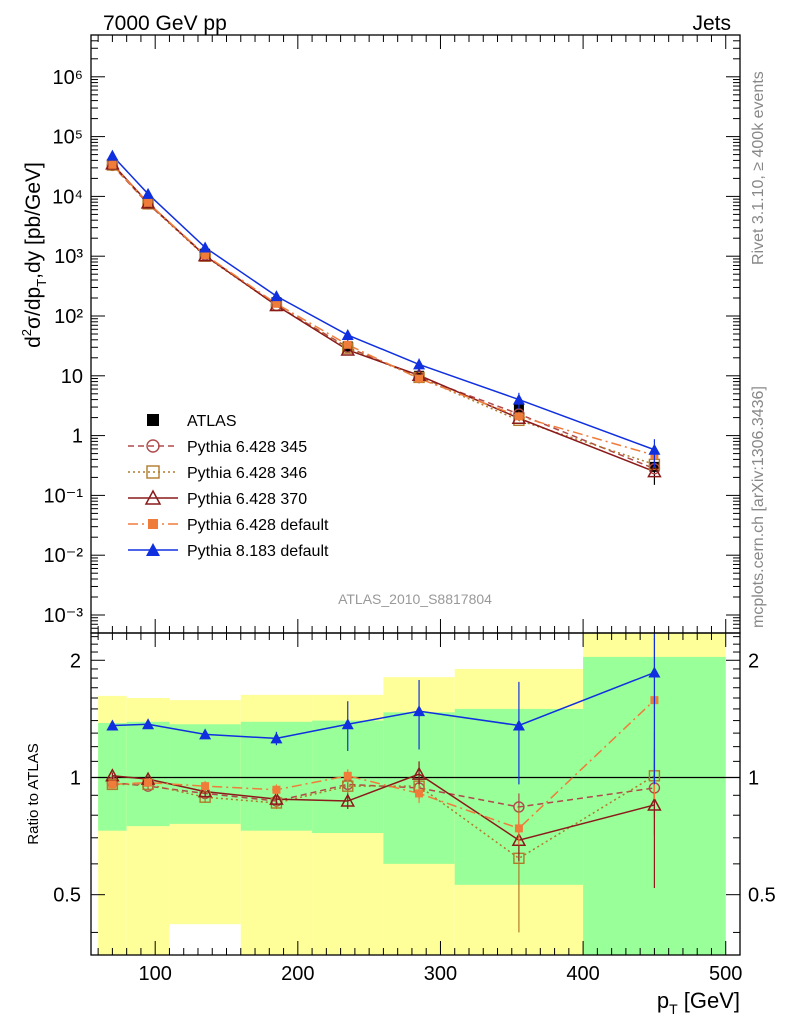 The image size is (786, 1024). Describe the element at coordinates (415, 599) in the screenshot. I see `analysis-label: ATLAS_2010_S8817804` at that location.